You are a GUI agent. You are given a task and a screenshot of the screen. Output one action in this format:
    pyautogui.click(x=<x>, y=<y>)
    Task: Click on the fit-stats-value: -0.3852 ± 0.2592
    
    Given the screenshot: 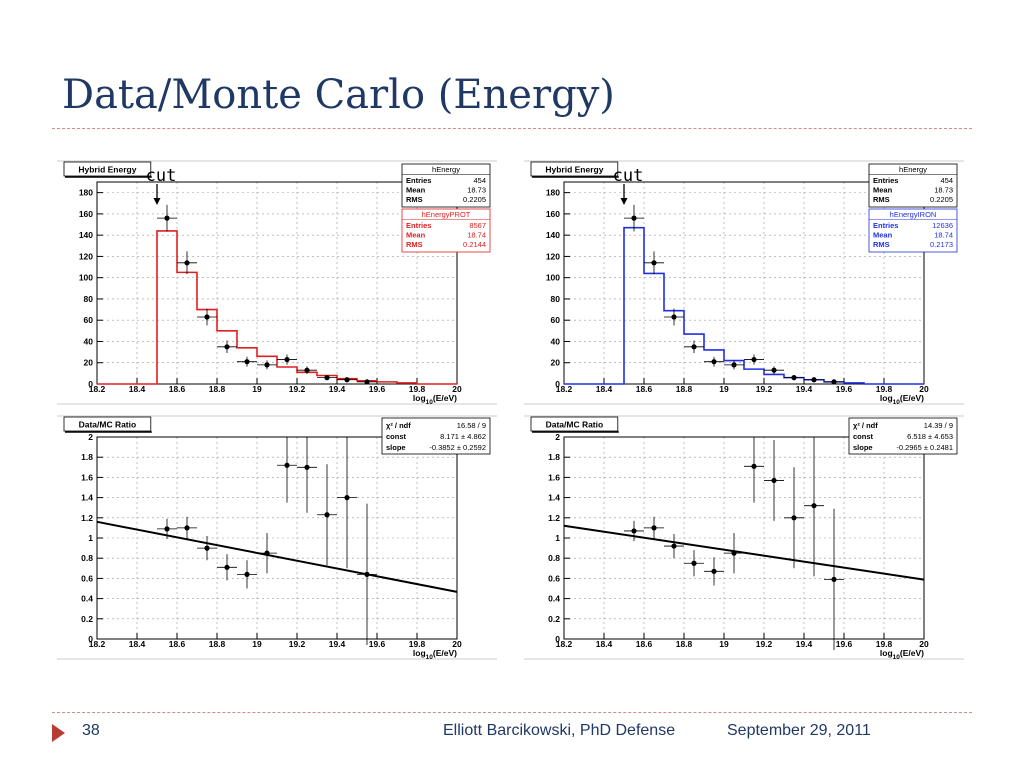 What is the action you would take?
    pyautogui.click(x=457, y=447)
    